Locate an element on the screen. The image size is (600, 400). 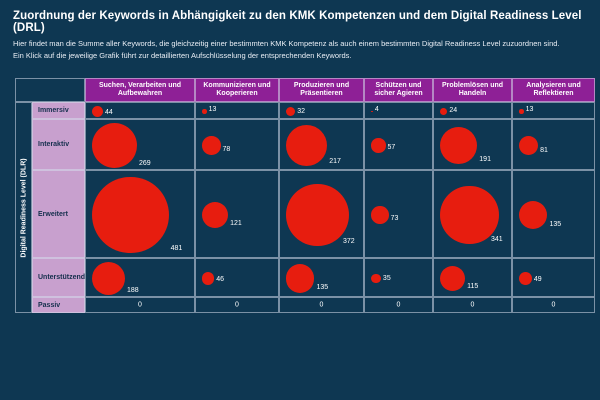
matrix-cell: 341 is located at coordinates (472, 214).